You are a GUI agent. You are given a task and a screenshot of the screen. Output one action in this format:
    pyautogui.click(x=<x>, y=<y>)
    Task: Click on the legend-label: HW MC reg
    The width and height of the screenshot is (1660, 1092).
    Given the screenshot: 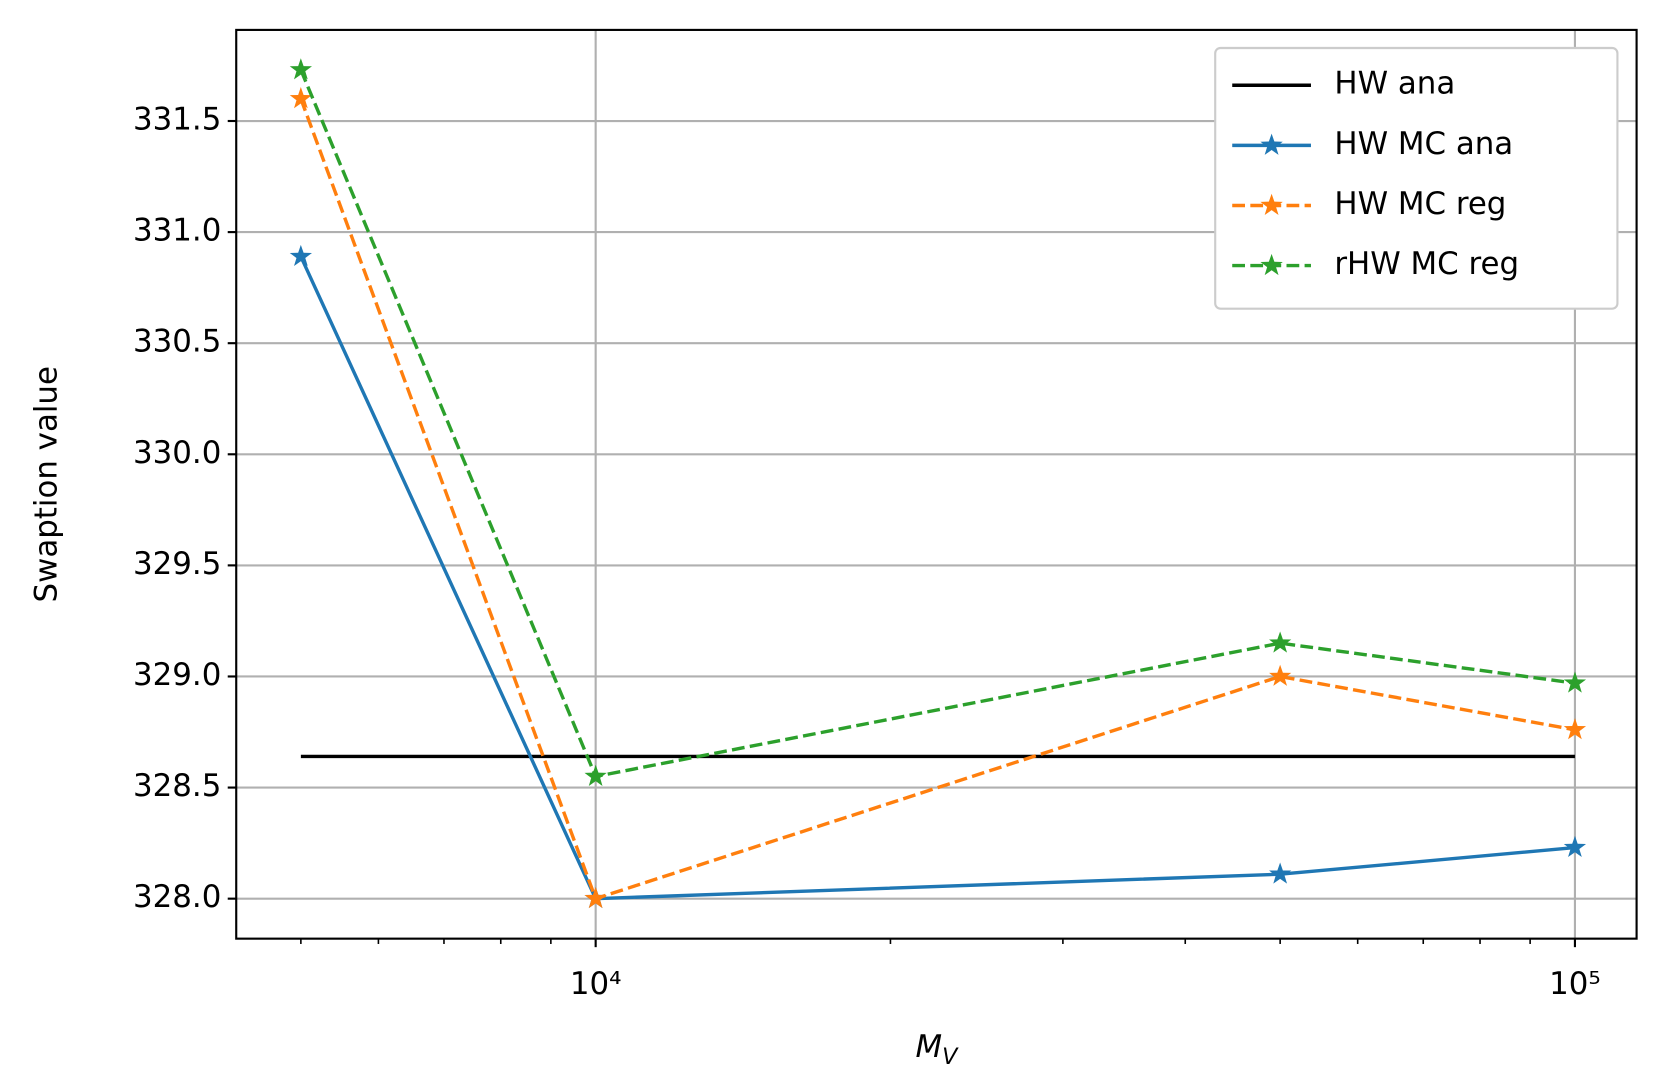 What is the action you would take?
    pyautogui.click(x=1420, y=204)
    